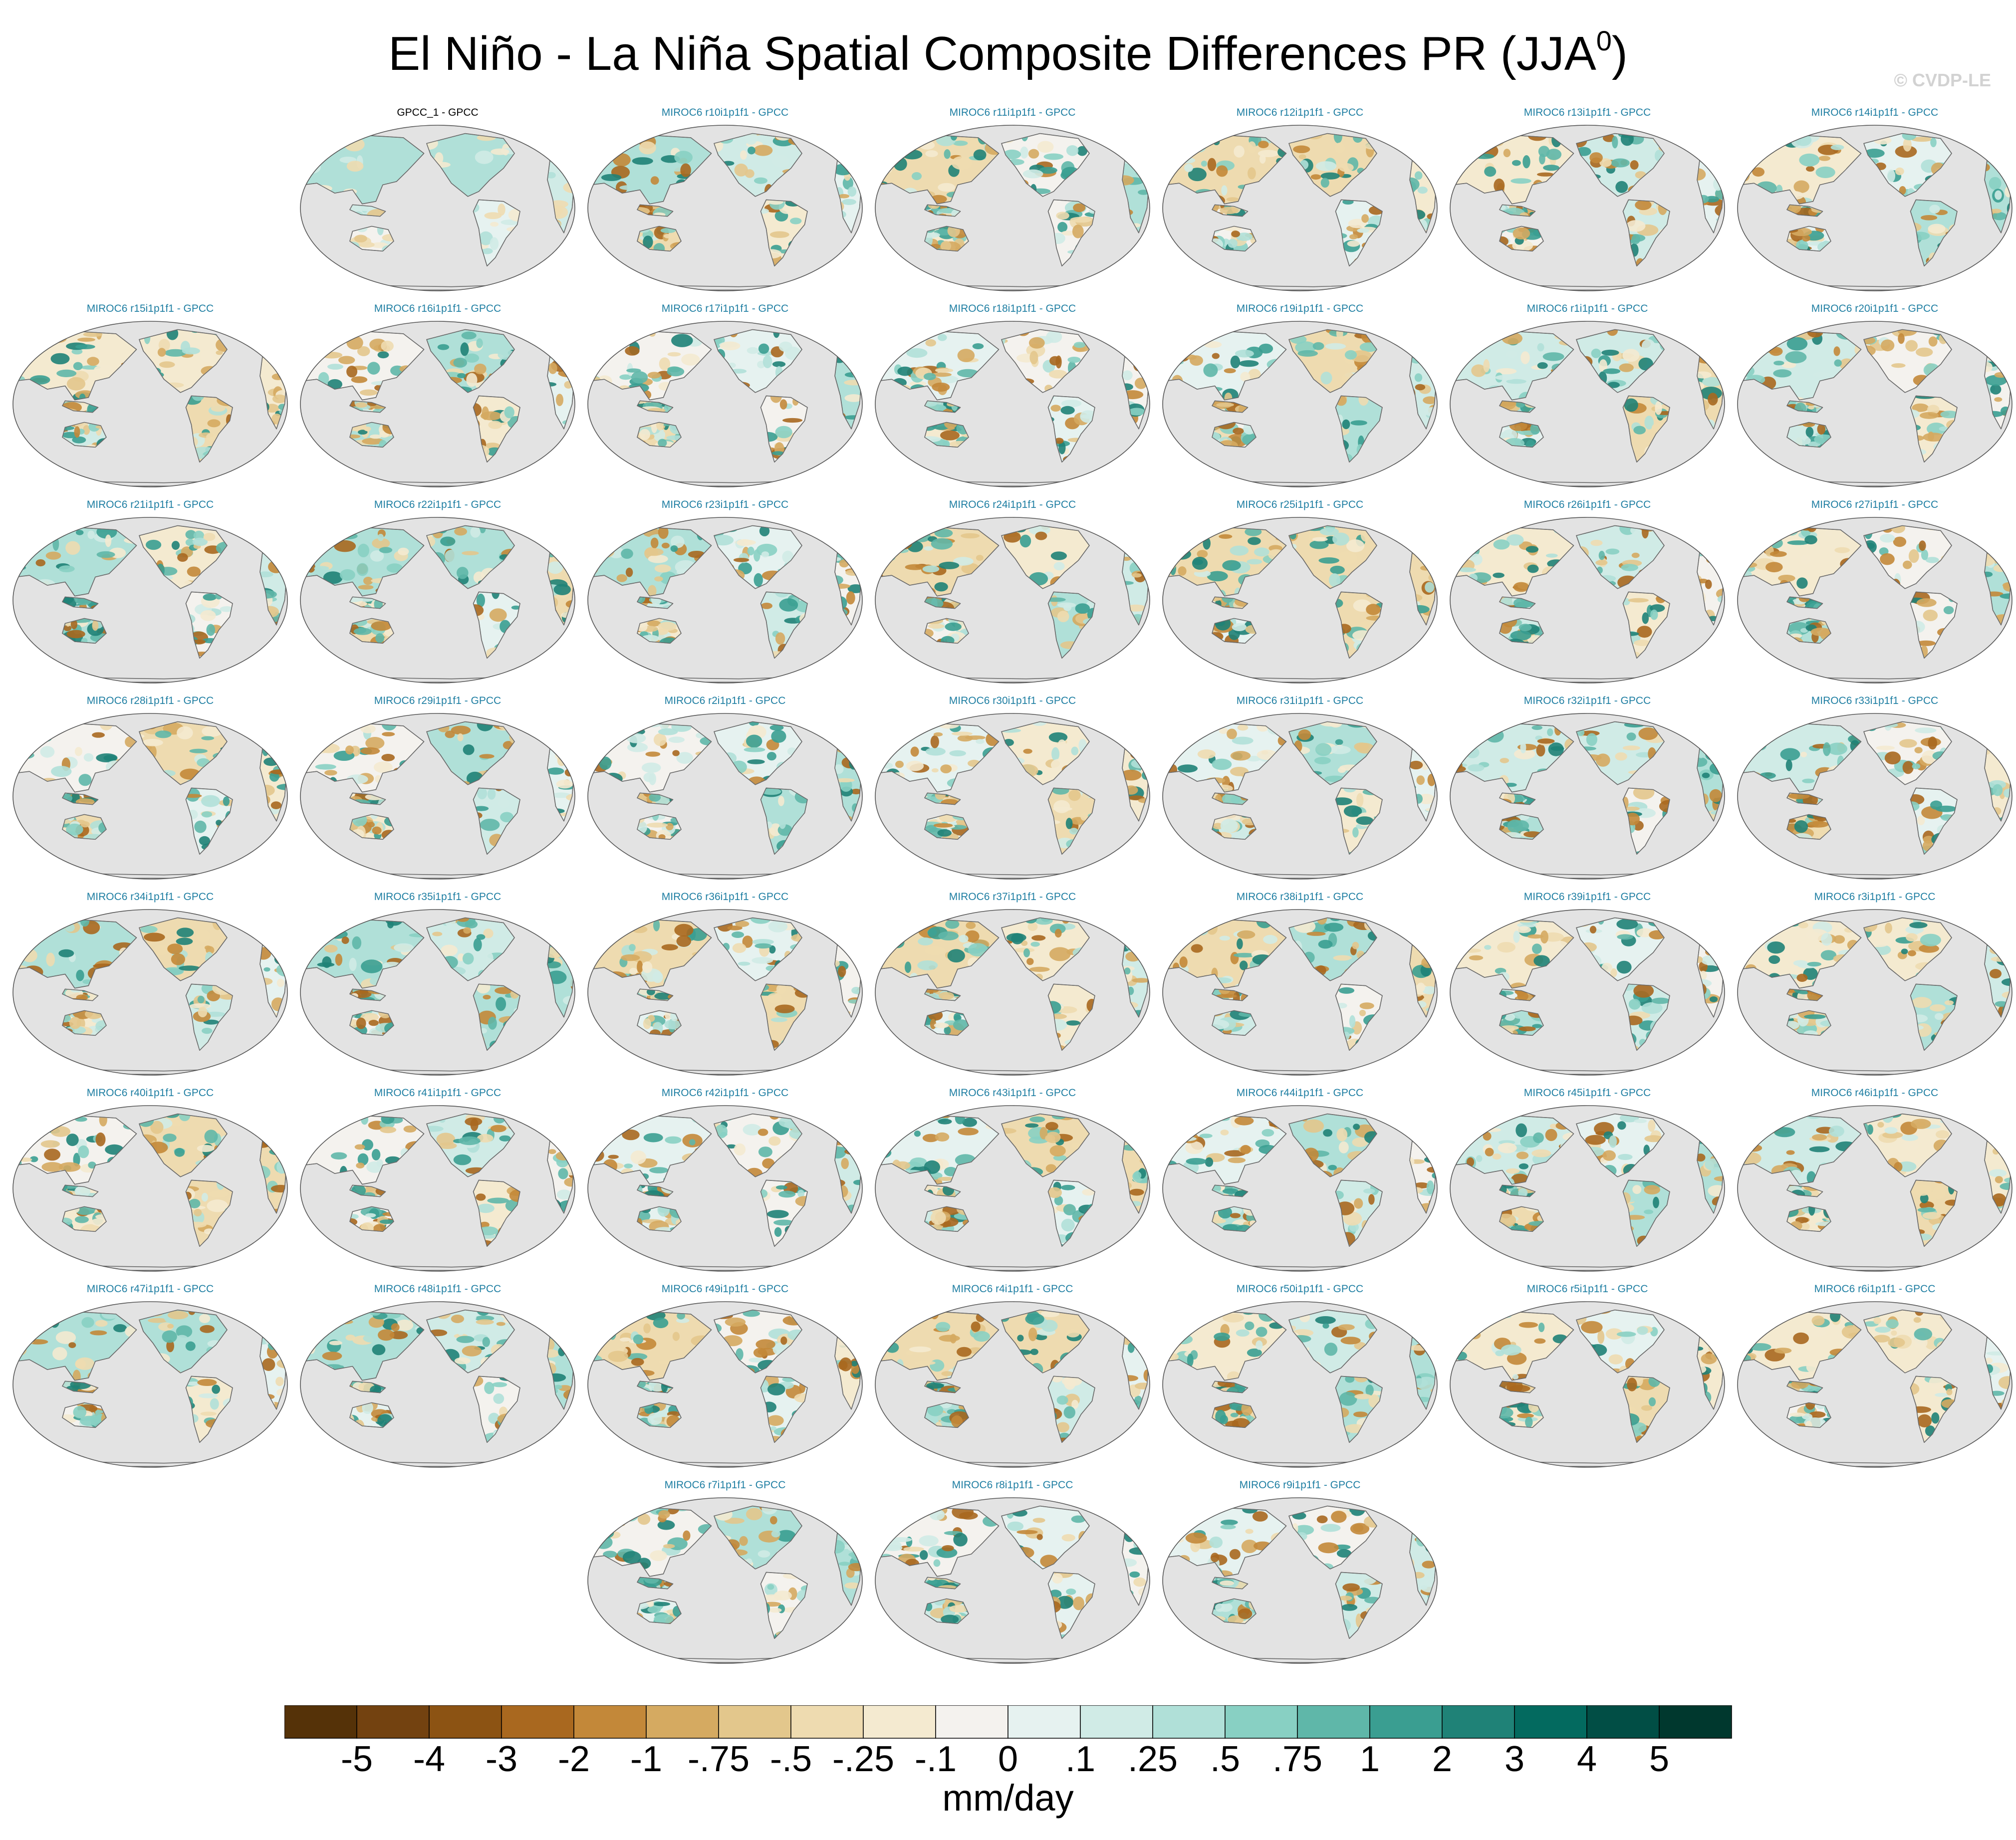 This screenshot has height=1840, width=2016. Describe the element at coordinates (725, 204) in the screenshot. I see `map-panel: MIROC6 r10i1p1f1 - GPCC` at that location.